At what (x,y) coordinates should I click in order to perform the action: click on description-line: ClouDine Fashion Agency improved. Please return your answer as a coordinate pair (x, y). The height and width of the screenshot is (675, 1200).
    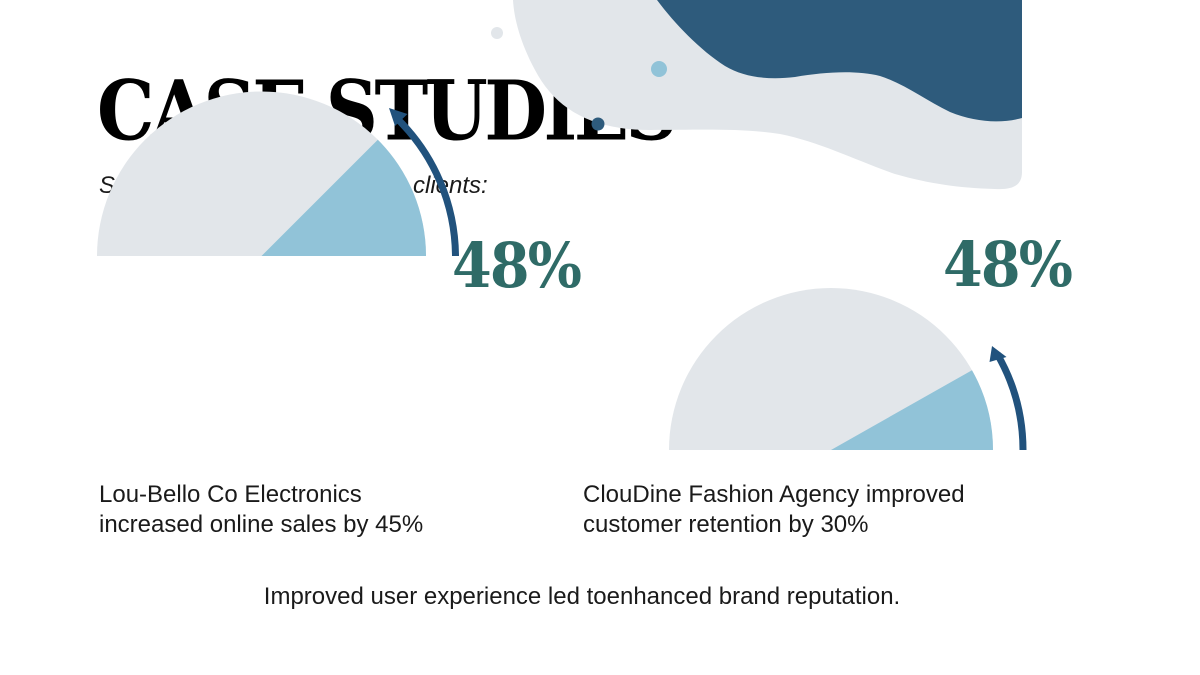
    Looking at the image, I should click on (774, 494).